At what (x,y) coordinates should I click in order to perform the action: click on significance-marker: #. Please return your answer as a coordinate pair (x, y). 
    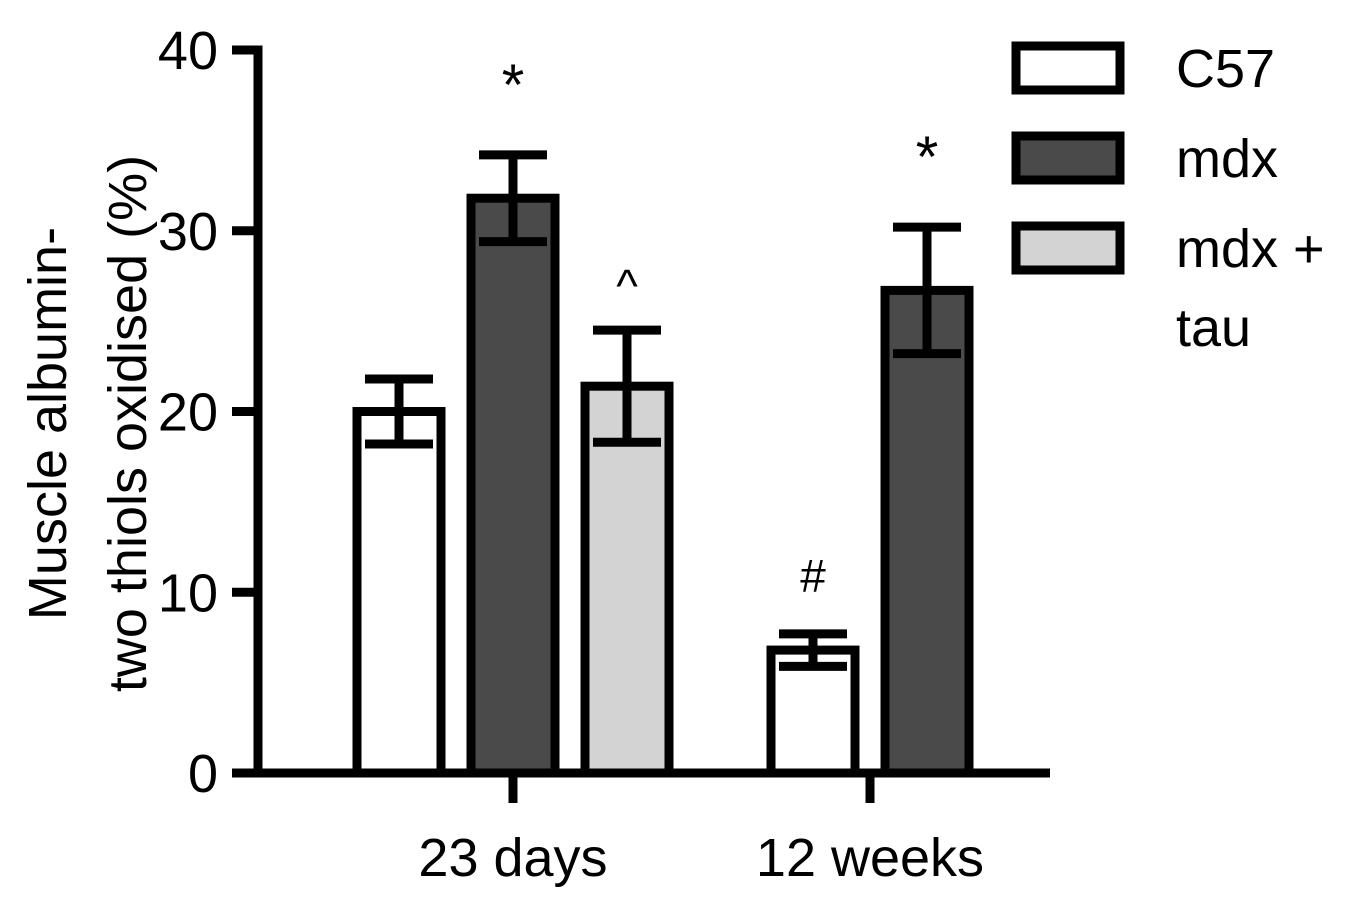
    Looking at the image, I should click on (813, 576).